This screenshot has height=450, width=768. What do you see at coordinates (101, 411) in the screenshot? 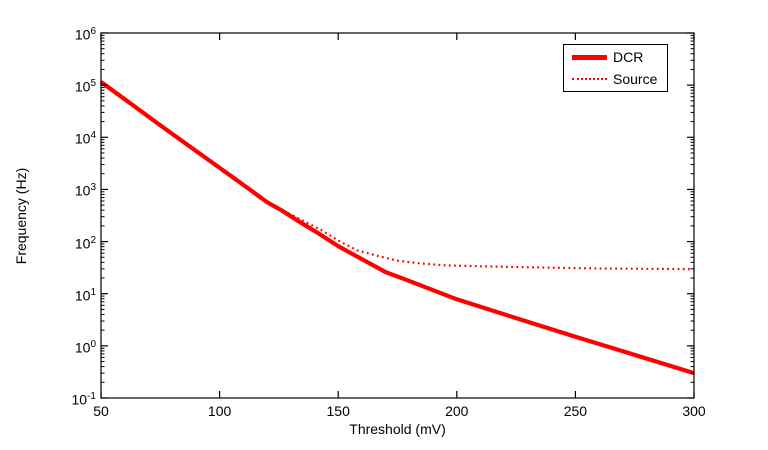
I see `x-tick-label: 50` at bounding box center [101, 411].